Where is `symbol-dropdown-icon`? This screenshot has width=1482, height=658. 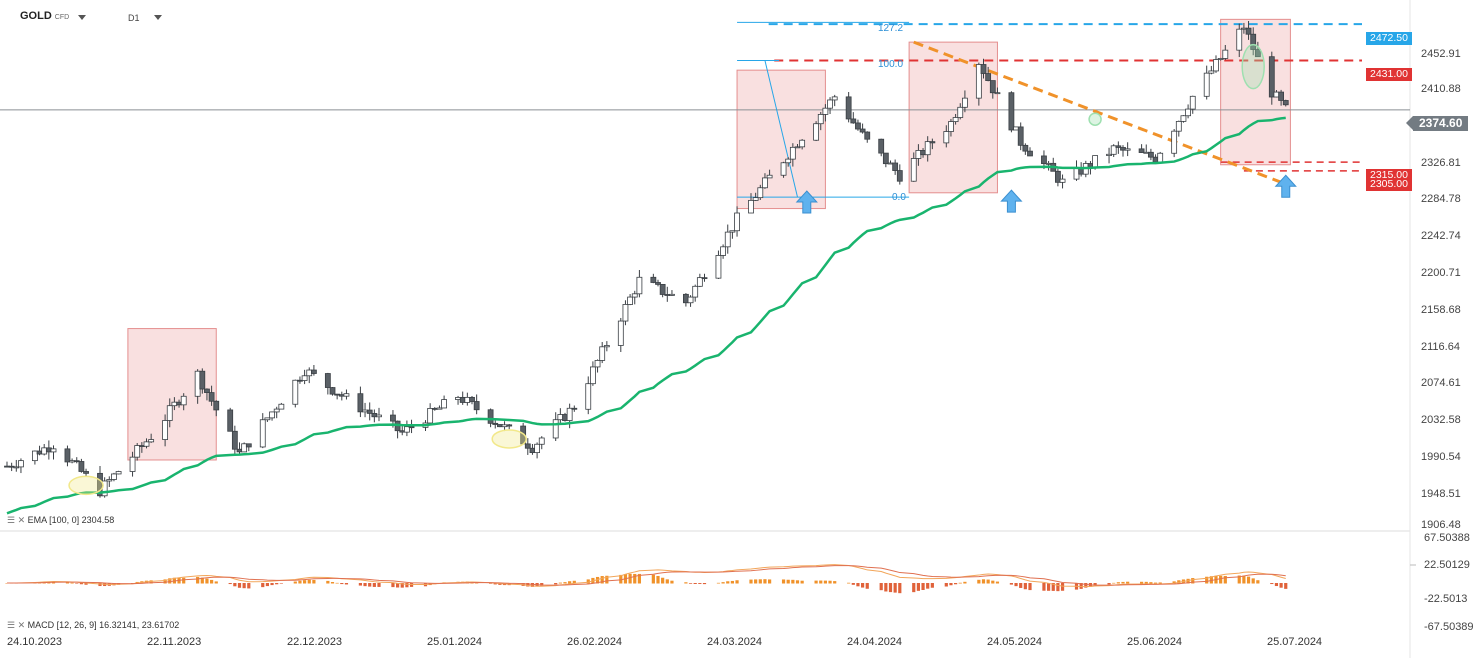
symbol-dropdown-icon is located at coordinates (82, 17).